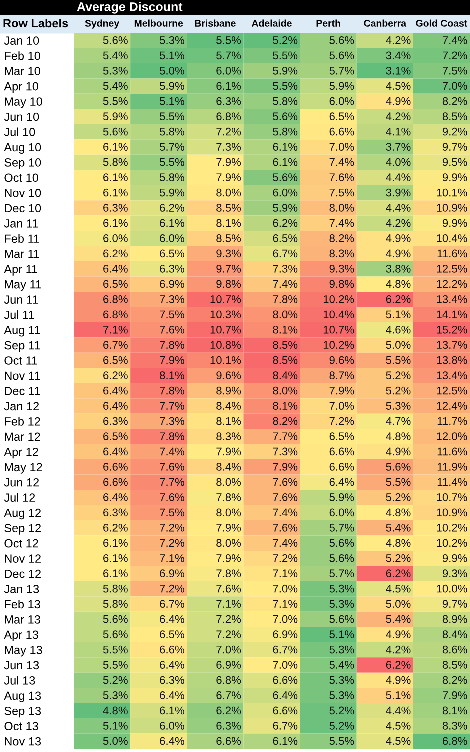 The image size is (470, 752). I want to click on data-label: 6.7%, so click(285, 254).